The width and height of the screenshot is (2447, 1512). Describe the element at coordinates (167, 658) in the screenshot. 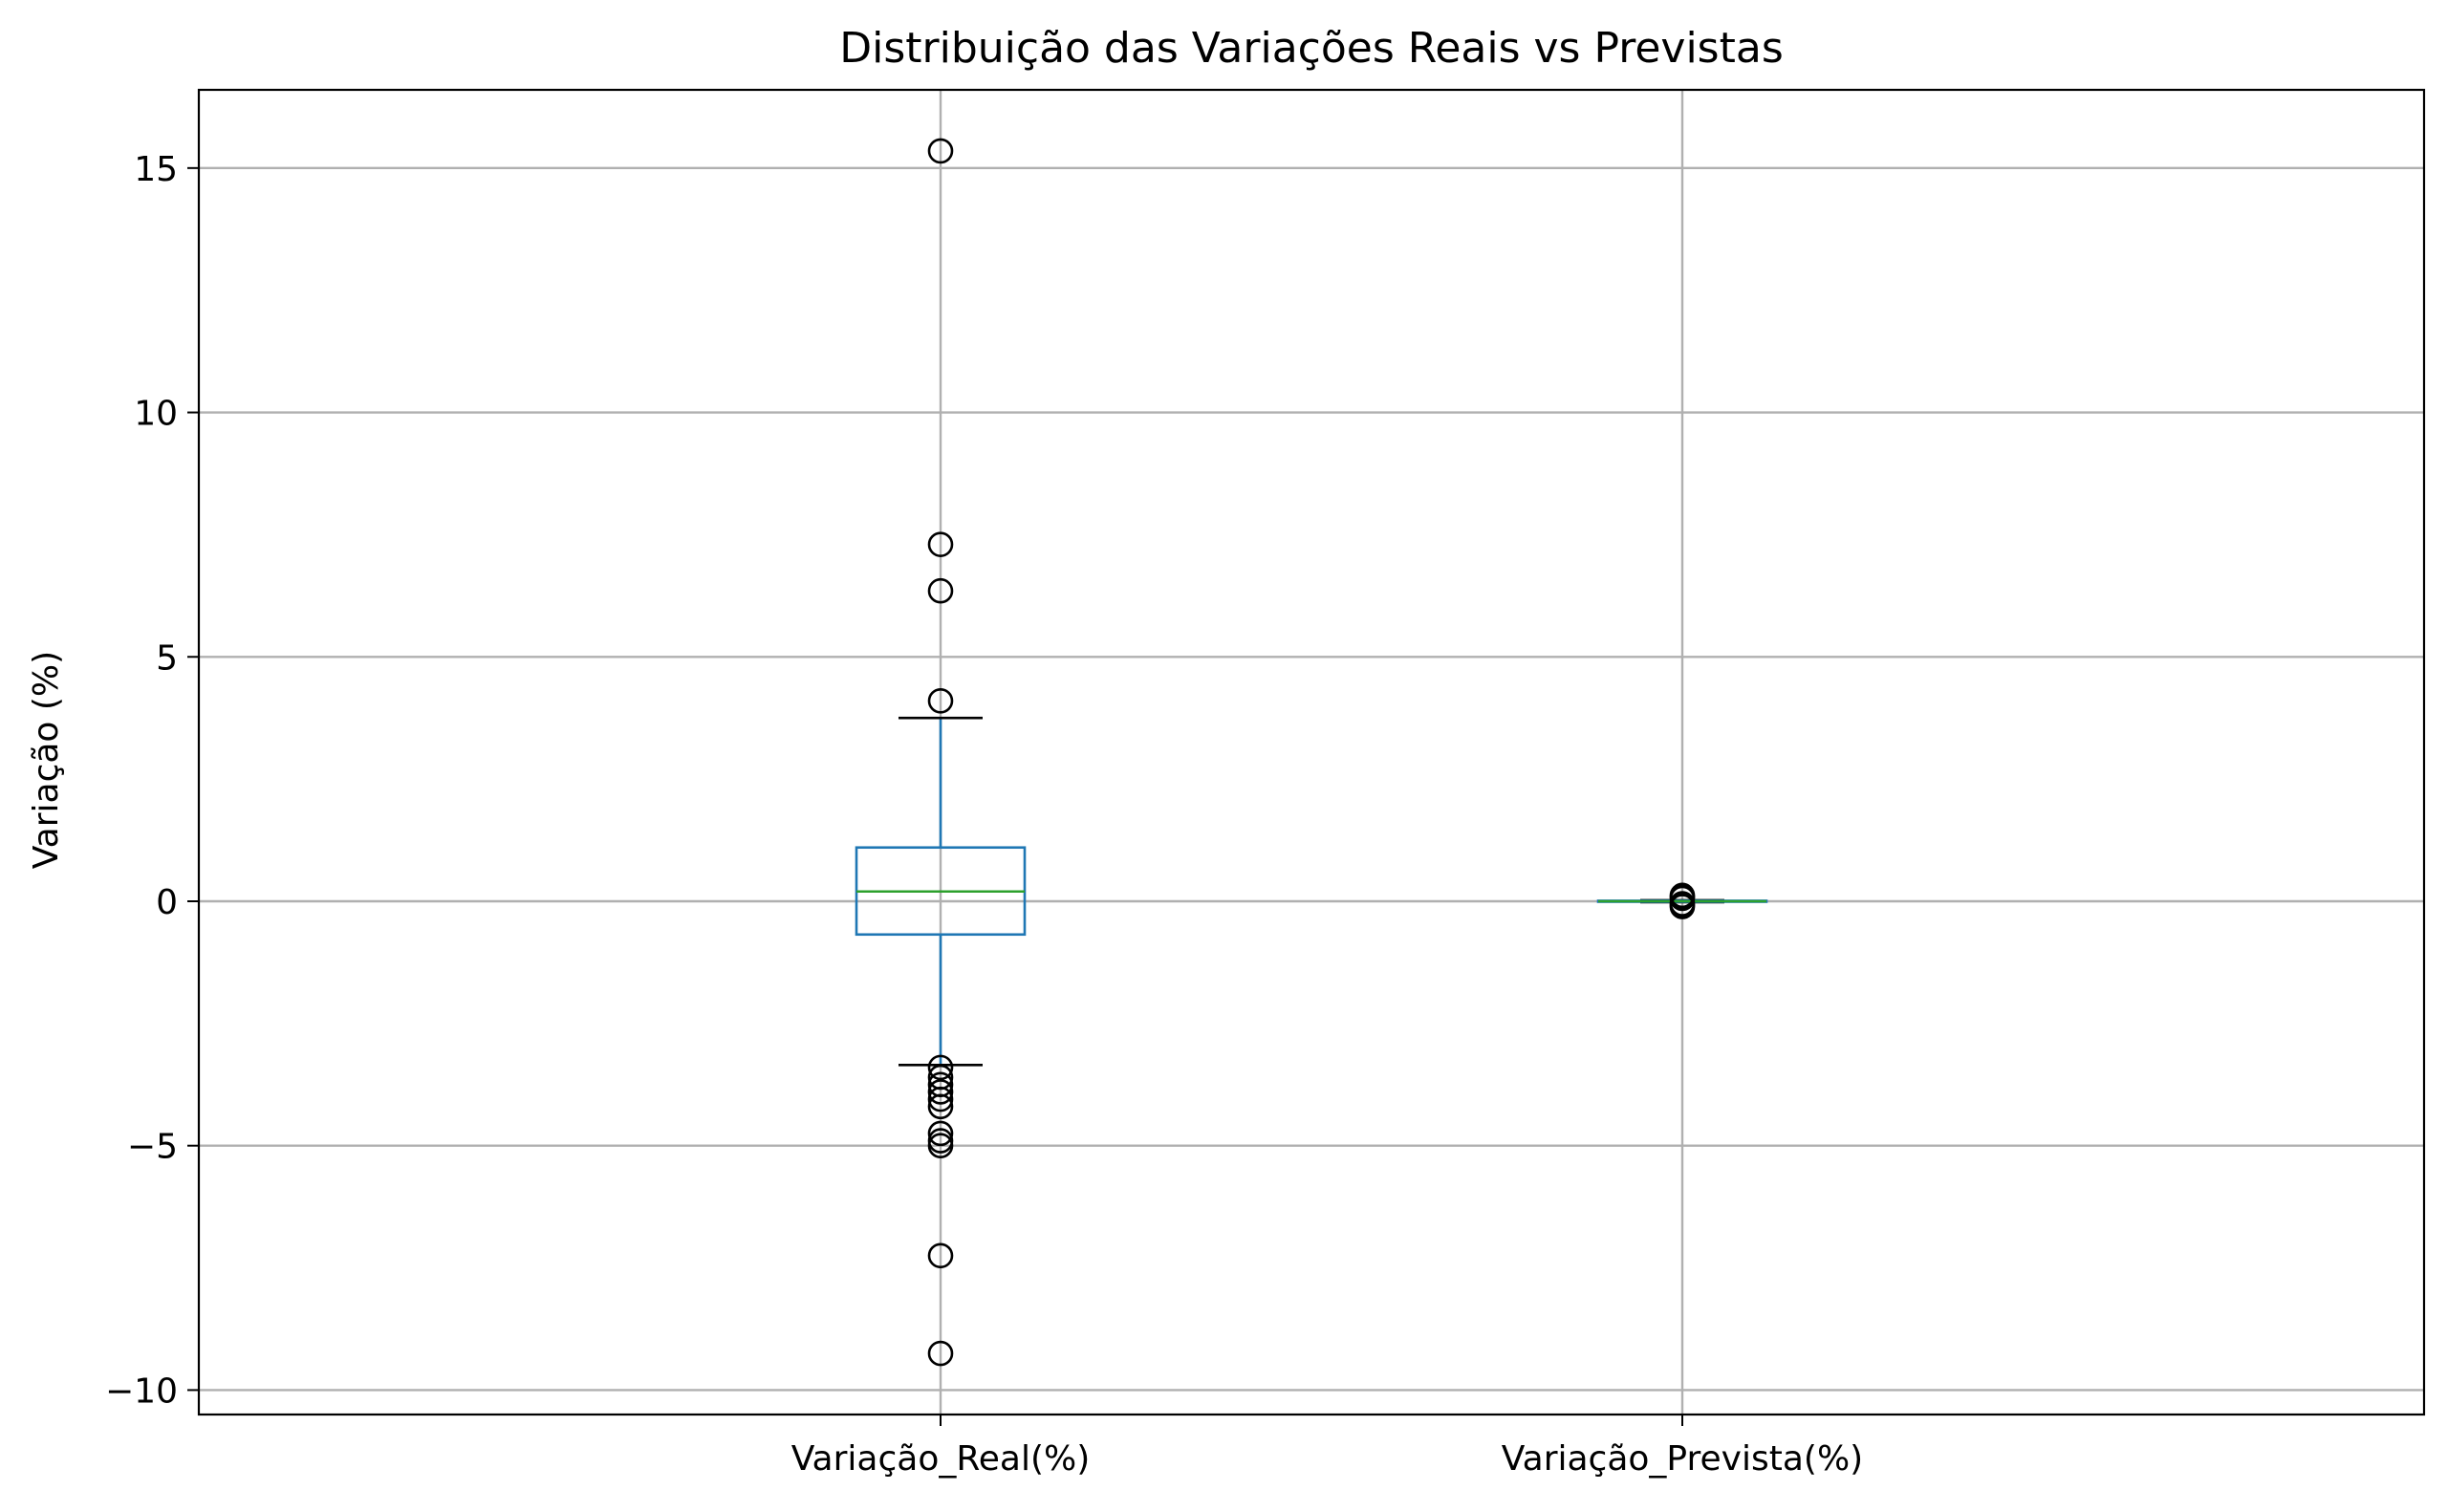

I see `y-tick-label: 5` at that location.